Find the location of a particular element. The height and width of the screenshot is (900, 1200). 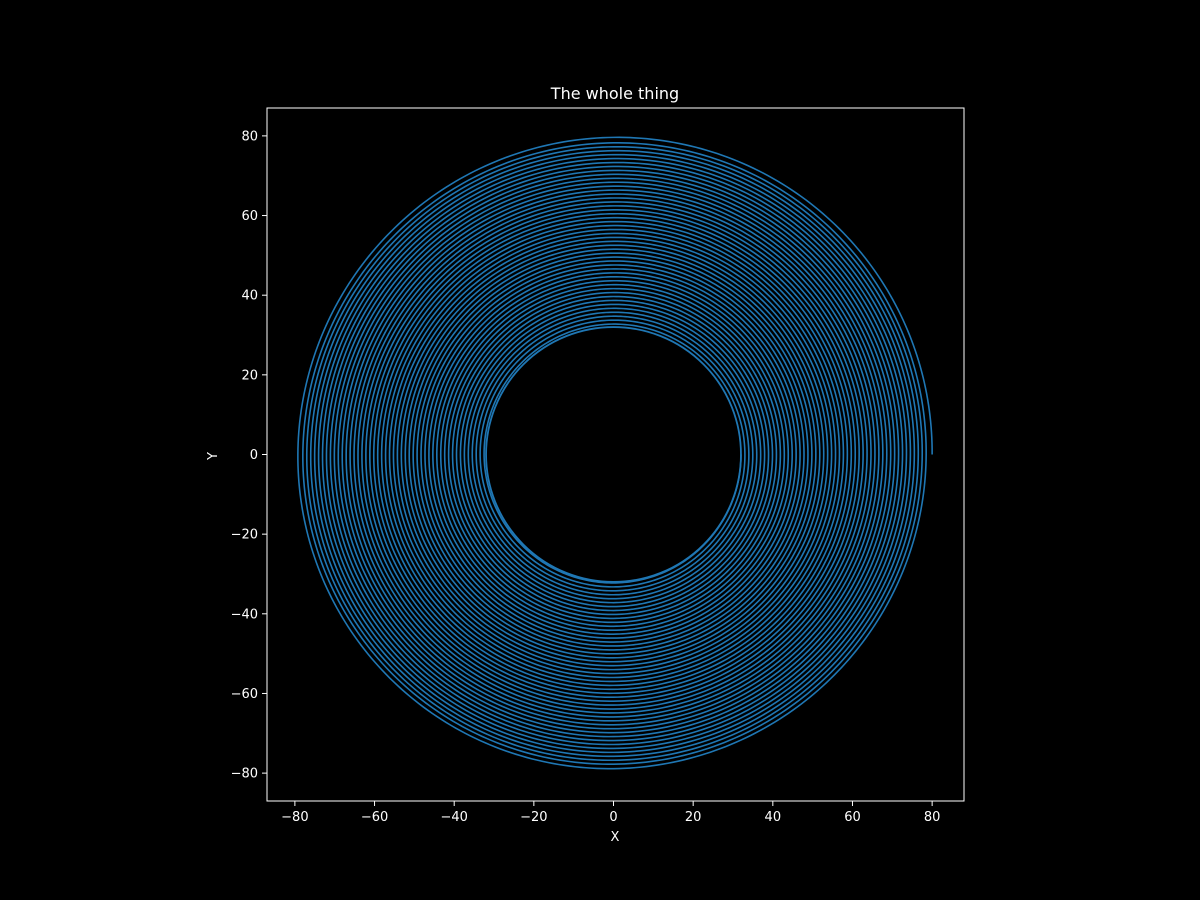

x-tick-label: 60 is located at coordinates (852, 817).